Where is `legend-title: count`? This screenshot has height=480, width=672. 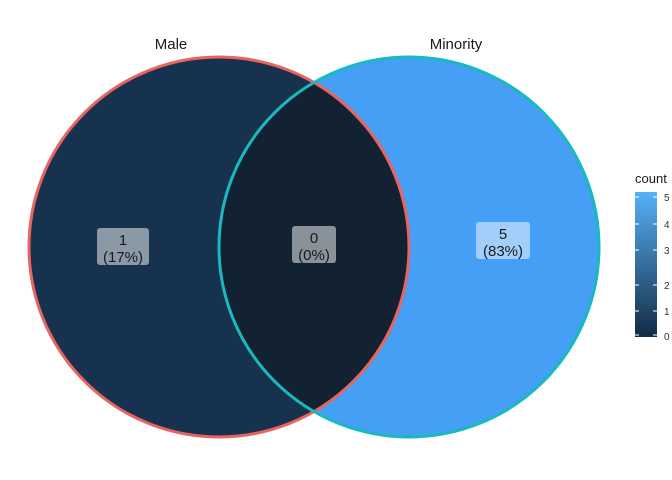
legend-title: count is located at coordinates (651, 178).